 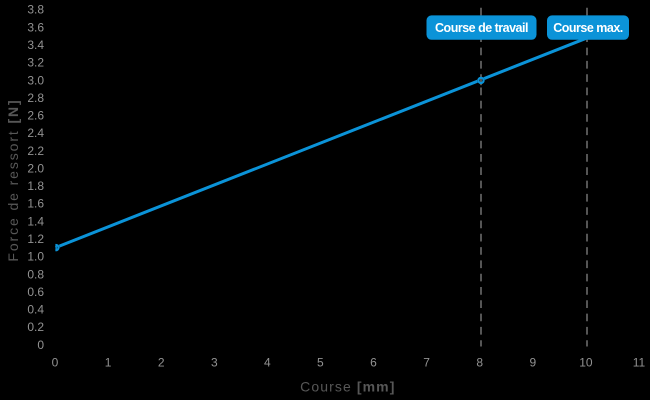 What do you see at coordinates (426, 363) in the screenshot?
I see `svg-text: 7` at bounding box center [426, 363].